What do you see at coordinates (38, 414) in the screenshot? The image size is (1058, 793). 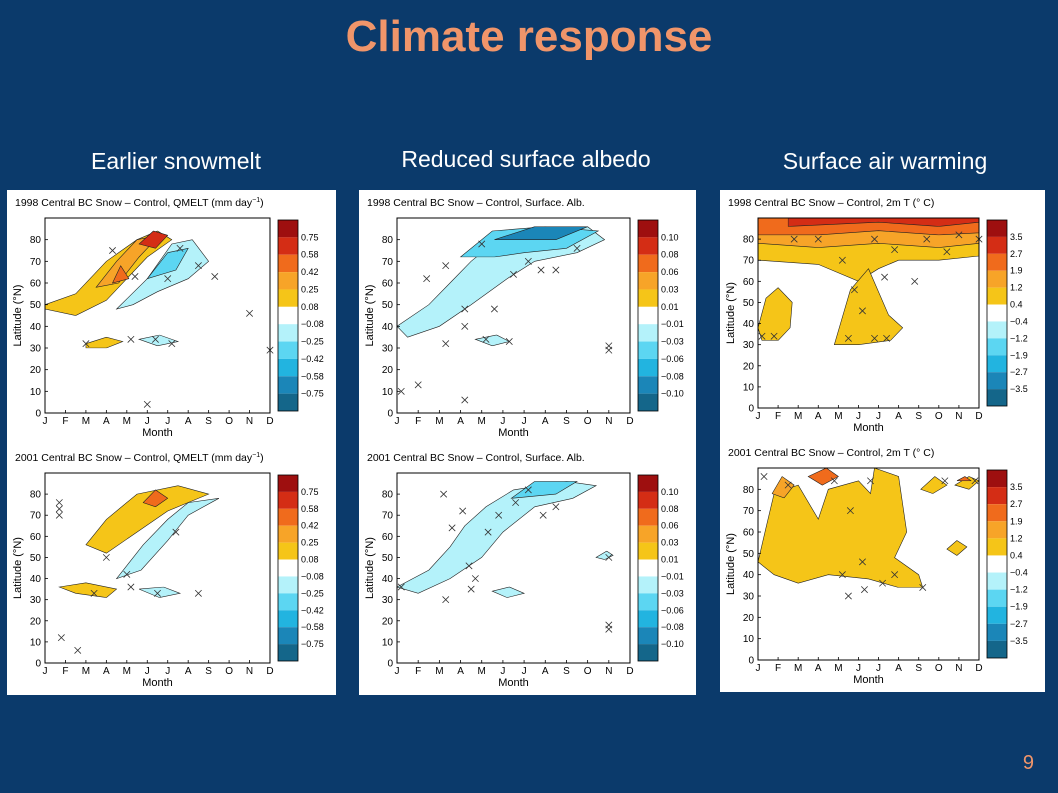 I see `y-tick-label: 0` at bounding box center [38, 414].